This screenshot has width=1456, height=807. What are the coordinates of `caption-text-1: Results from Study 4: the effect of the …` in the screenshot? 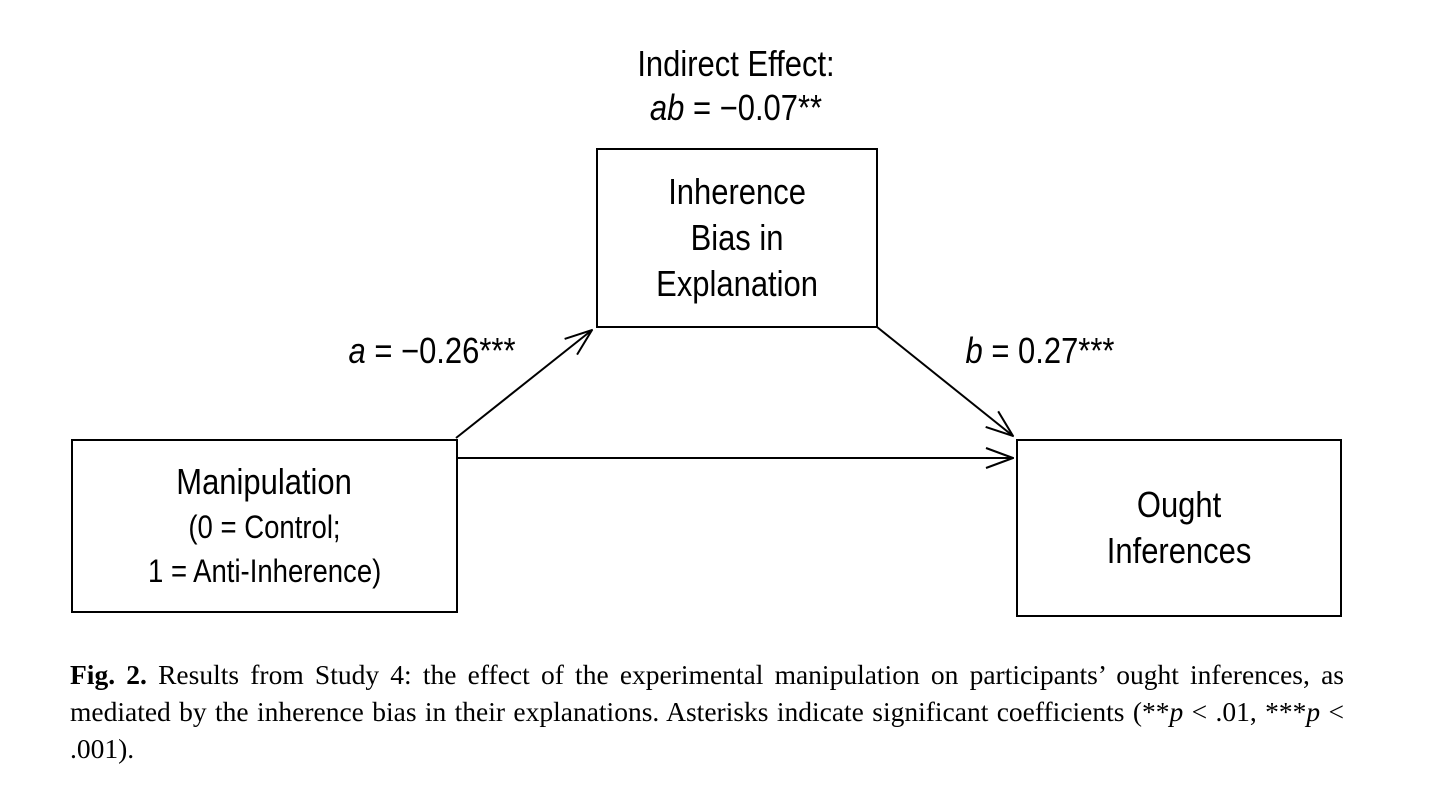 It's located at (707, 693).